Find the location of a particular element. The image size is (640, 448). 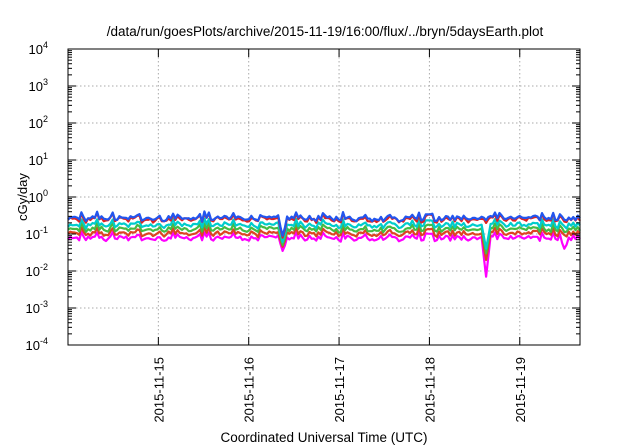

x-tick-label: 2015-11-17 is located at coordinates (339, 390).